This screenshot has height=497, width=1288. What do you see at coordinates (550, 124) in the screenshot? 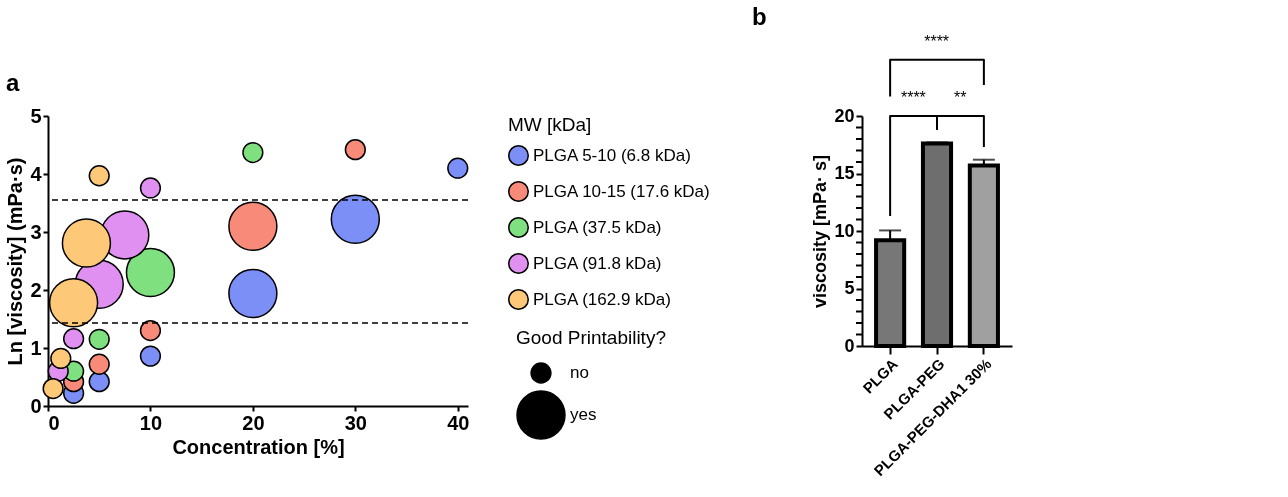
I see `text: MW [kDa]` at bounding box center [550, 124].